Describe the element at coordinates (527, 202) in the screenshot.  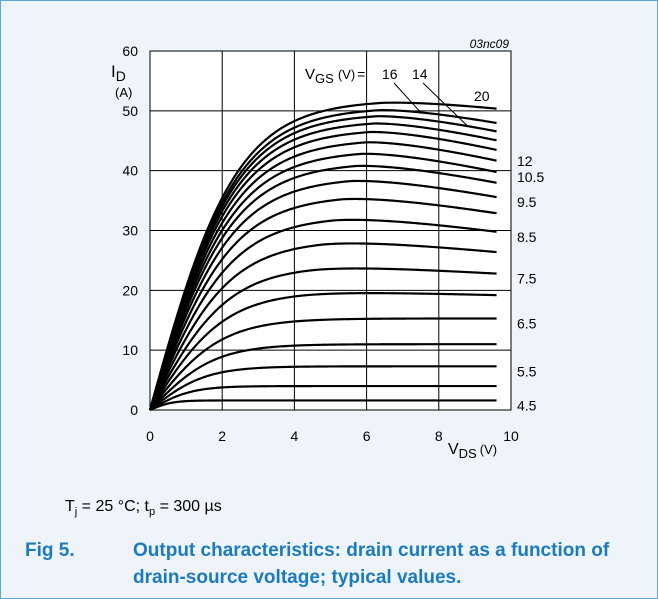
I see `series-label-9.5: 9.5` at that location.